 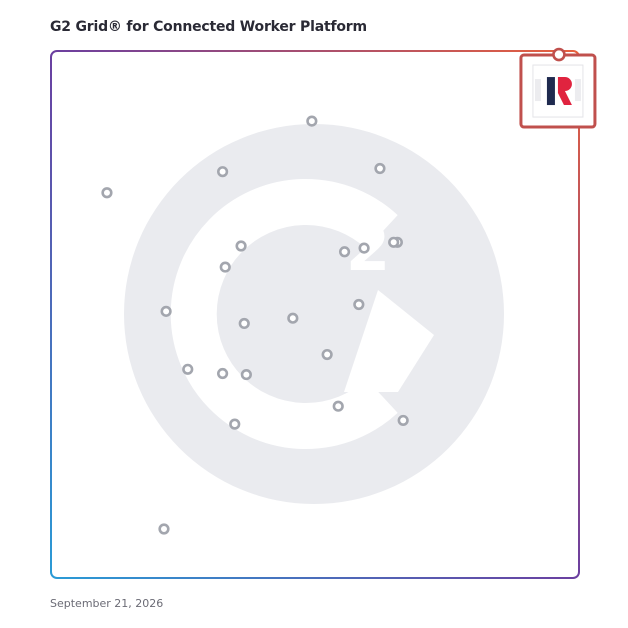 What do you see at coordinates (537, 90) in the screenshot?
I see `logo-fade-left` at bounding box center [537, 90].